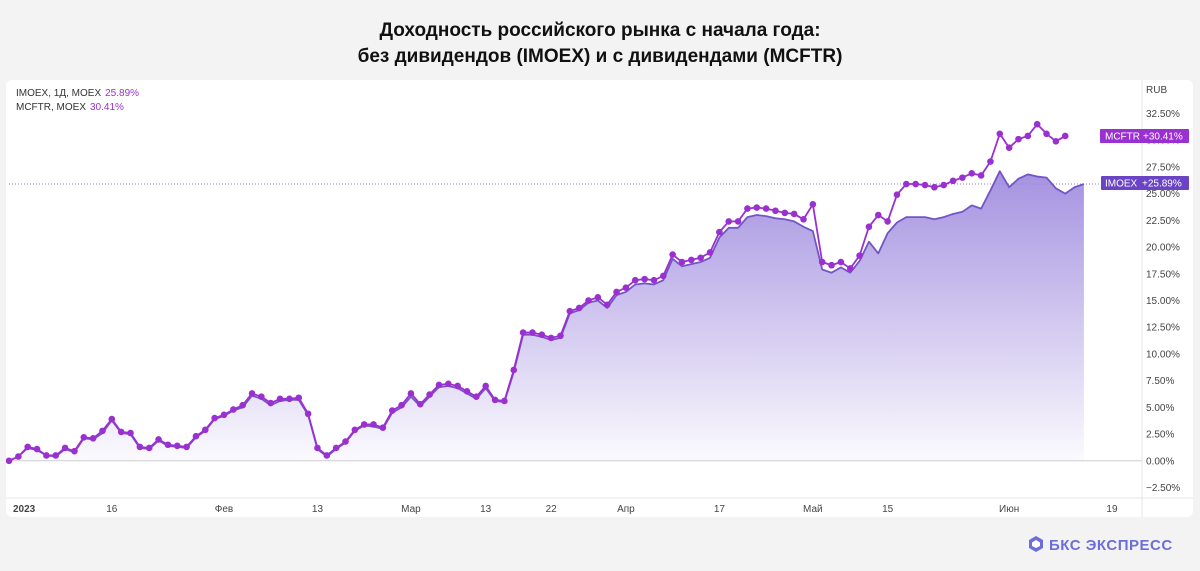  I want to click on x-tick-label: Фев, so click(224, 509).